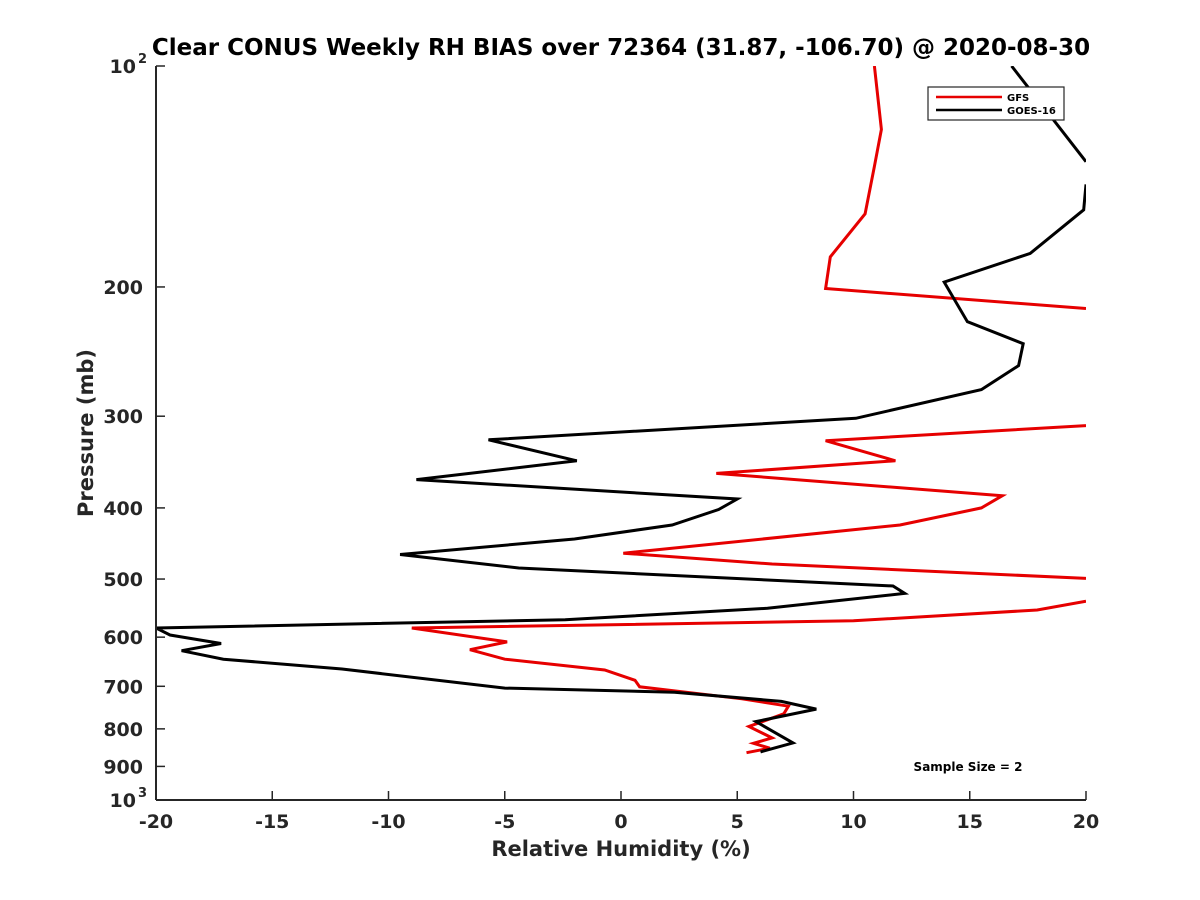  I want to click on x-tick-group: -20 -15 -10 -5 0 5 10 15 20, so click(619, 812).